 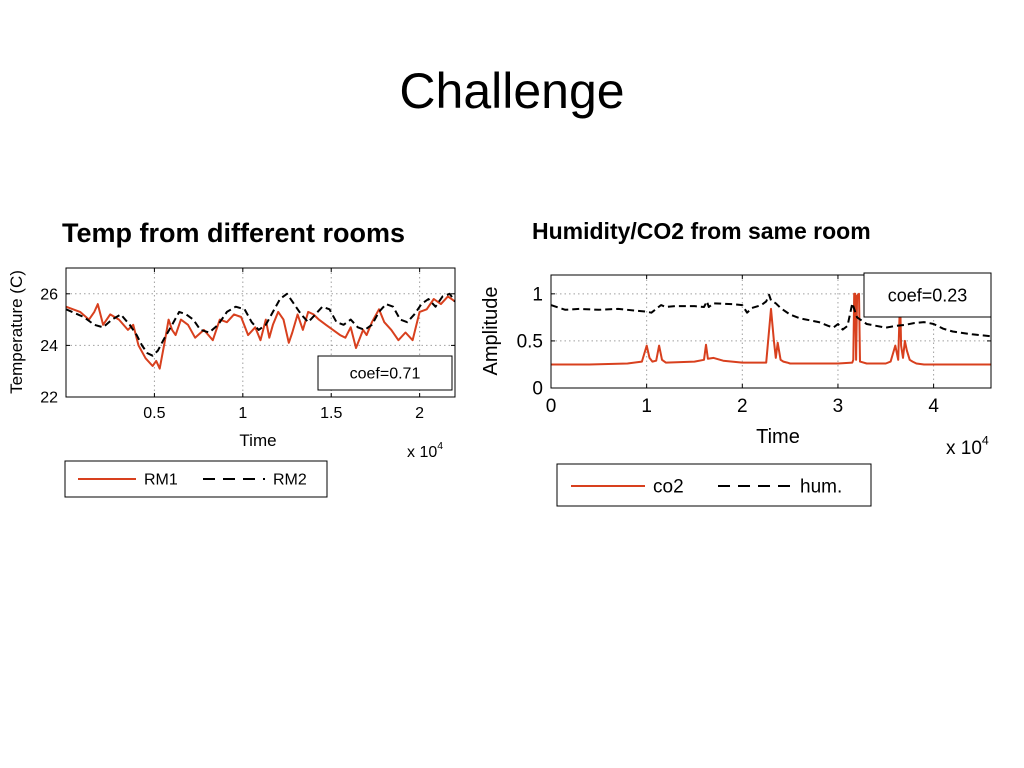 What do you see at coordinates (668, 487) in the screenshot?
I see `chart2-legend-label: co2` at bounding box center [668, 487].